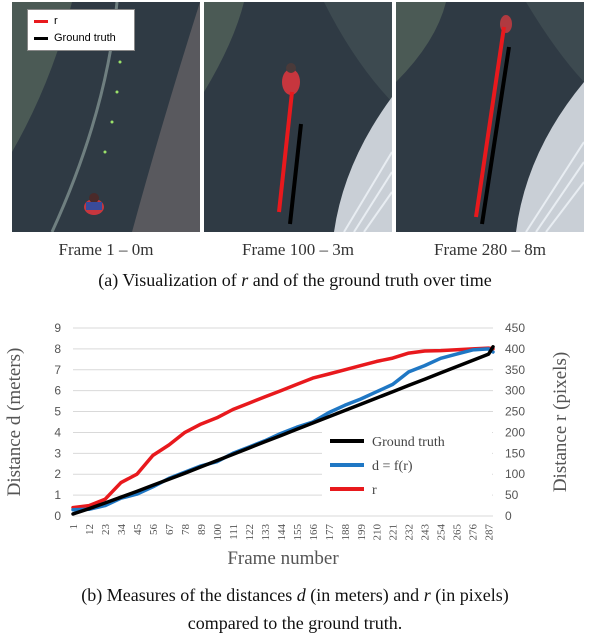 The height and width of the screenshot is (639, 590). What do you see at coordinates (512, 495) in the screenshot?
I see `y2-tick-label: 50` at bounding box center [512, 495].